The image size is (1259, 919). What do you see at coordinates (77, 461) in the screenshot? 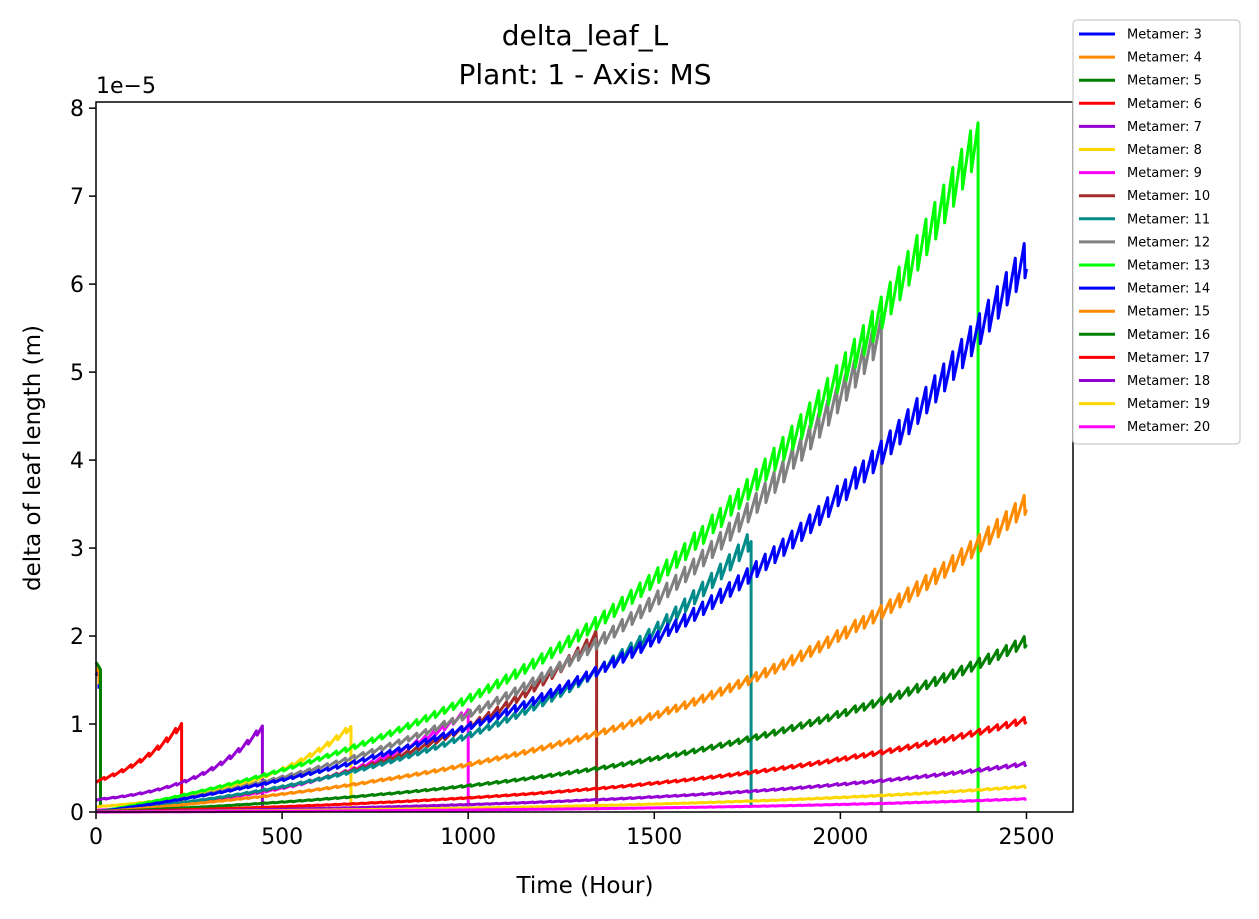
I see `y-tick-label: 4` at bounding box center [77, 461].